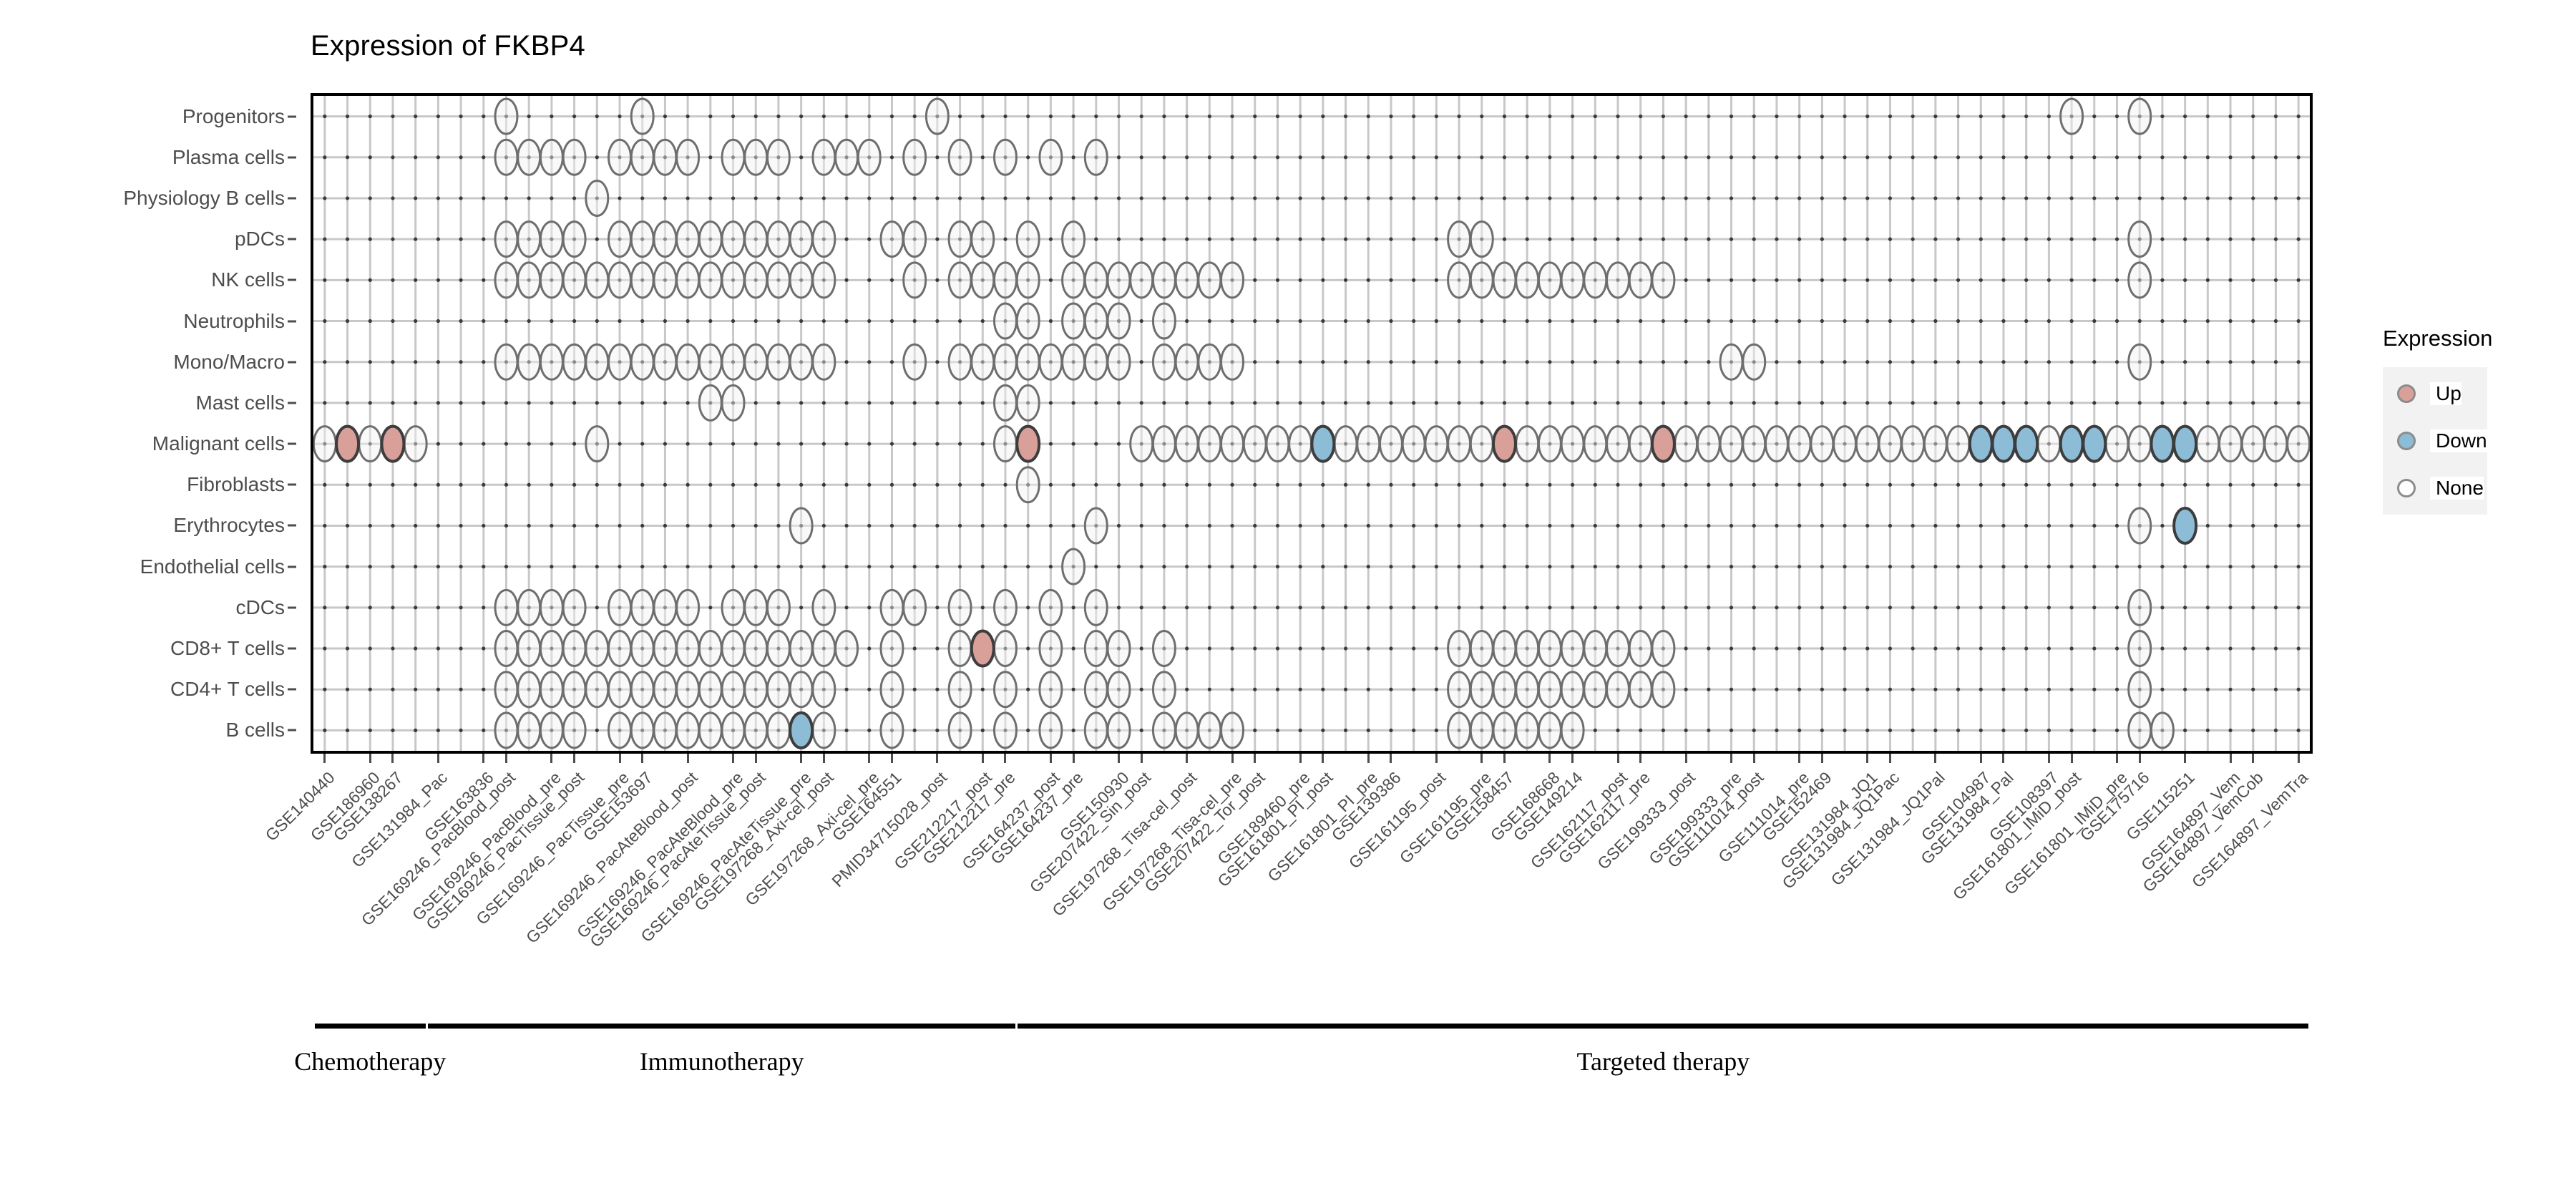  I want to click on y-axis-label: Endothelial cells, so click(212, 566).